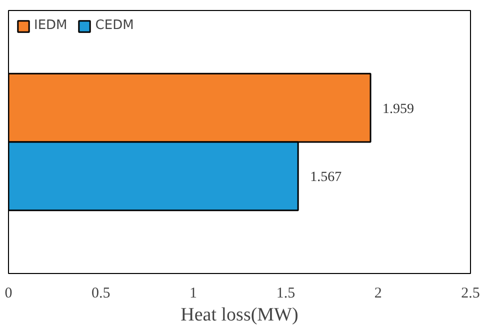  Describe the element at coordinates (398, 109) in the screenshot. I see `data-label: 1.959` at that location.